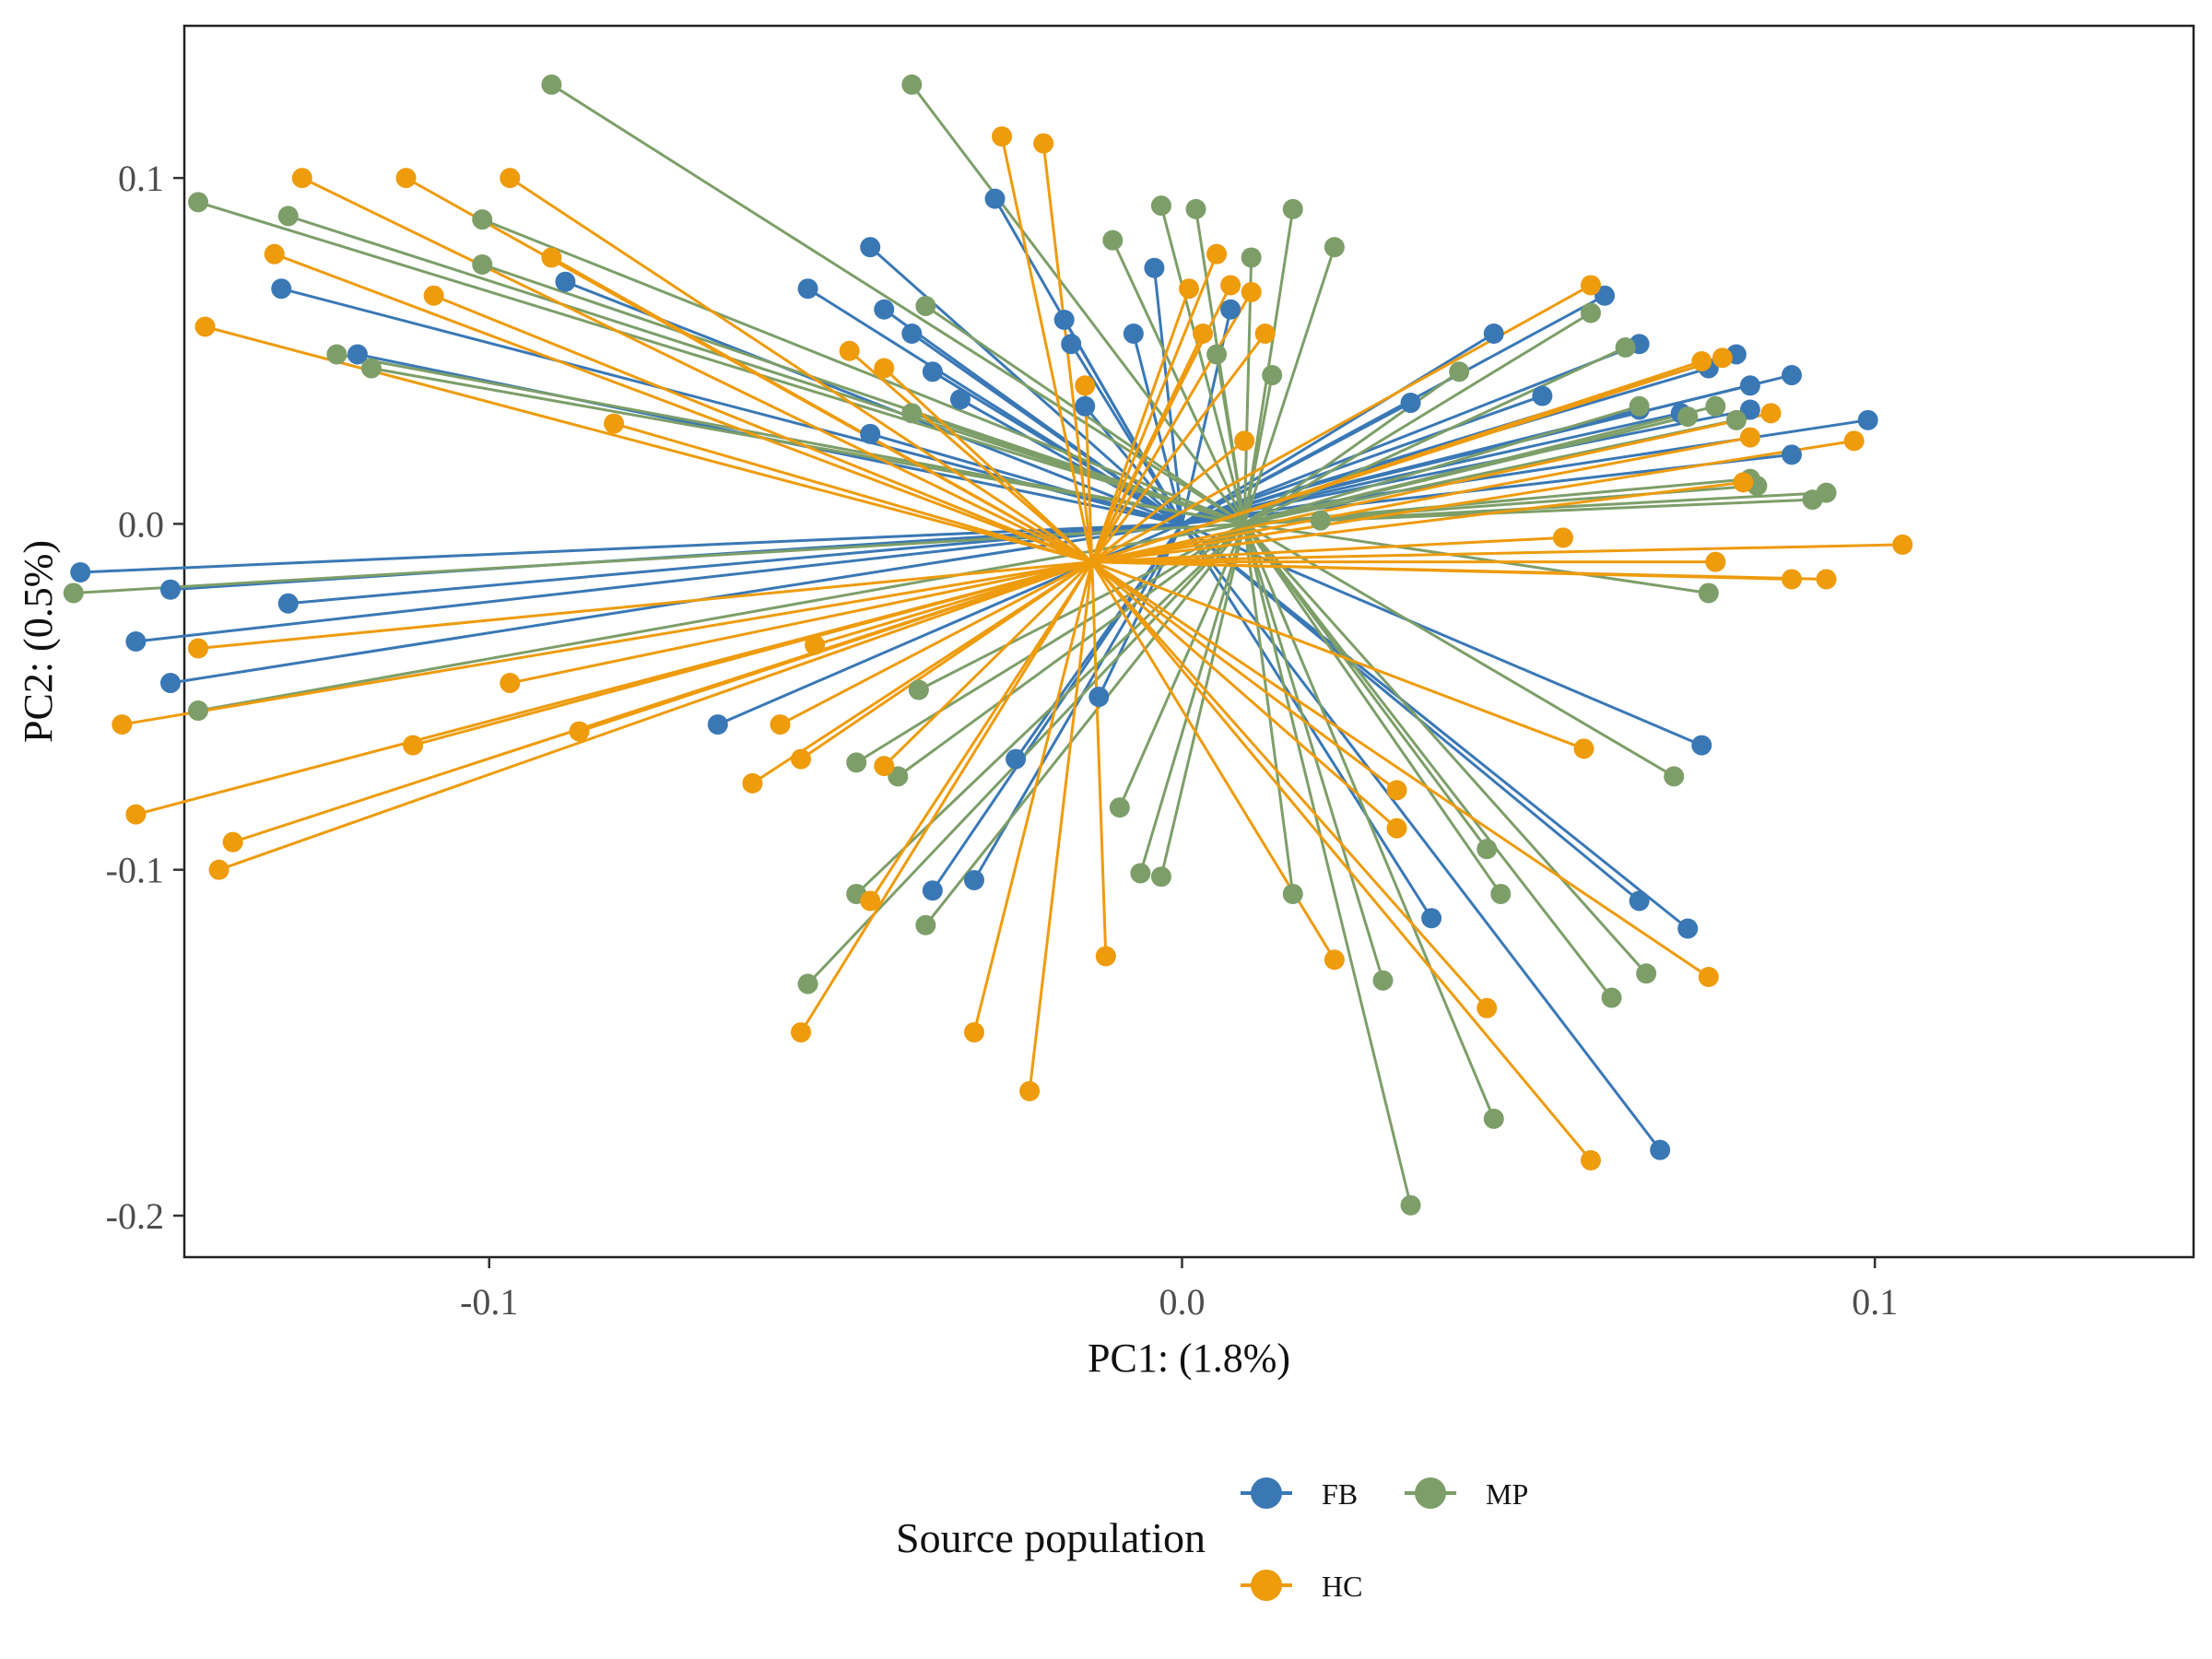  Describe the element at coordinates (38, 641) in the screenshot. I see `y-axis-label: PC2: (0.5%)` at that location.